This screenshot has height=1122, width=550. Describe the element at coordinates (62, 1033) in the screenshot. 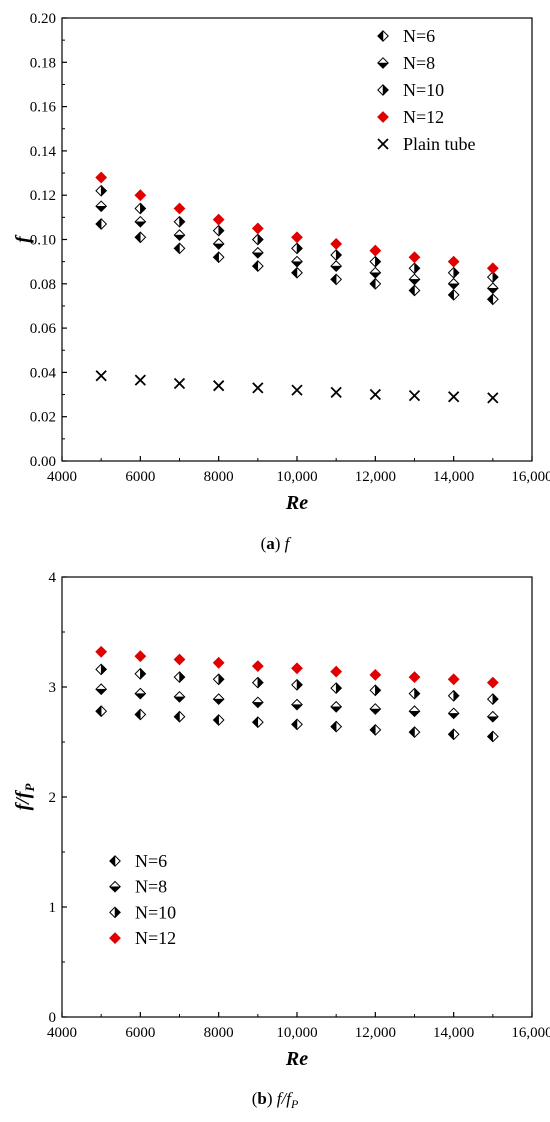

I see `x-tick-label: 4000` at that location.